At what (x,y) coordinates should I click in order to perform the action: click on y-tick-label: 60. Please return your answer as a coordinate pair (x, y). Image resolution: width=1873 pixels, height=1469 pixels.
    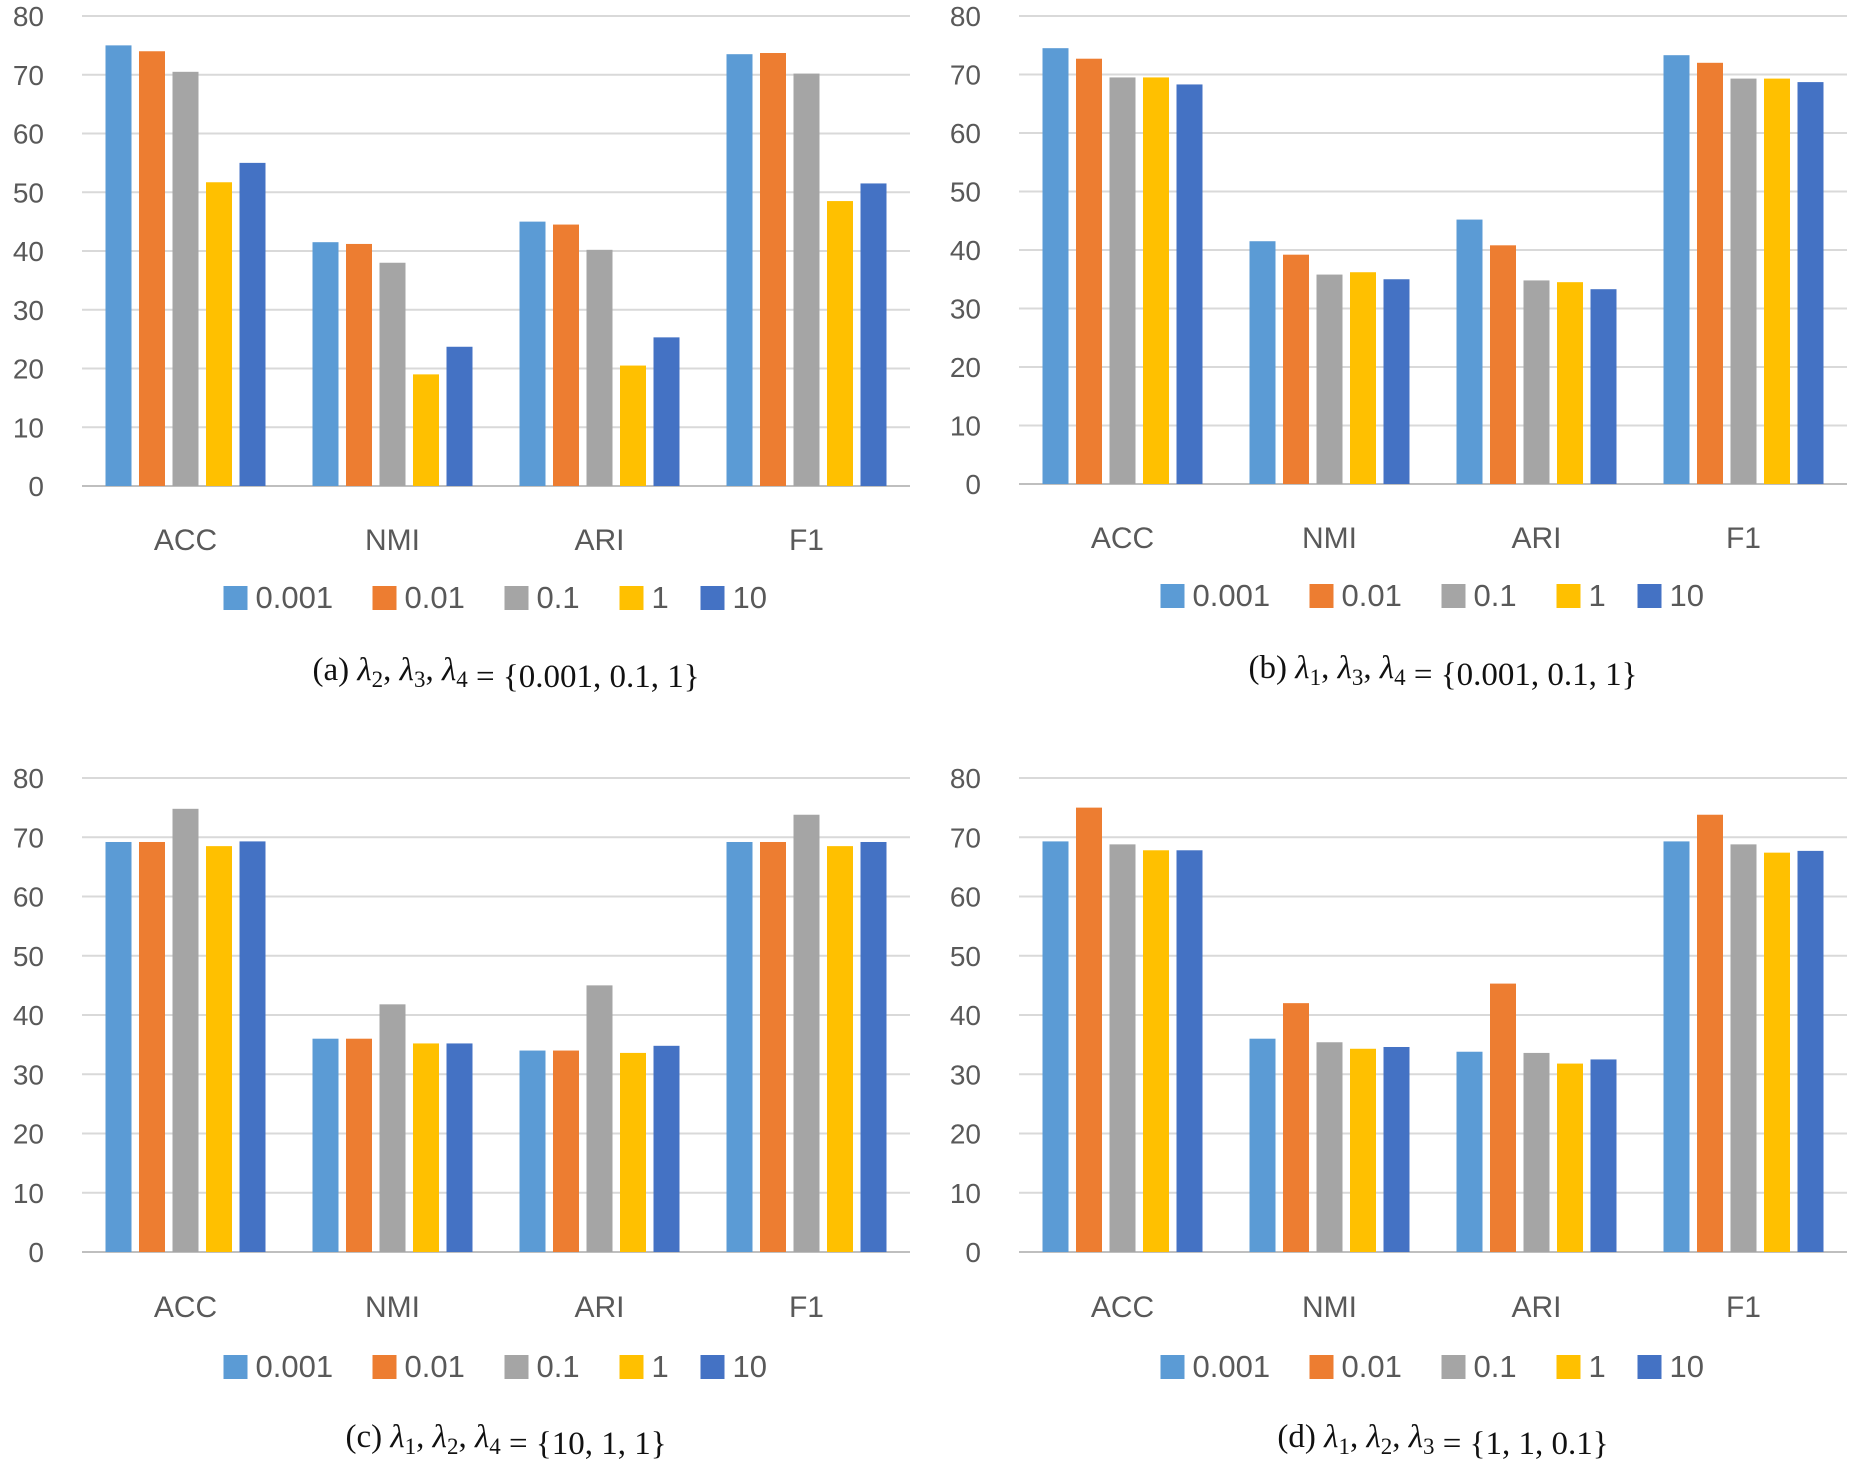
    Looking at the image, I should click on (965, 133).